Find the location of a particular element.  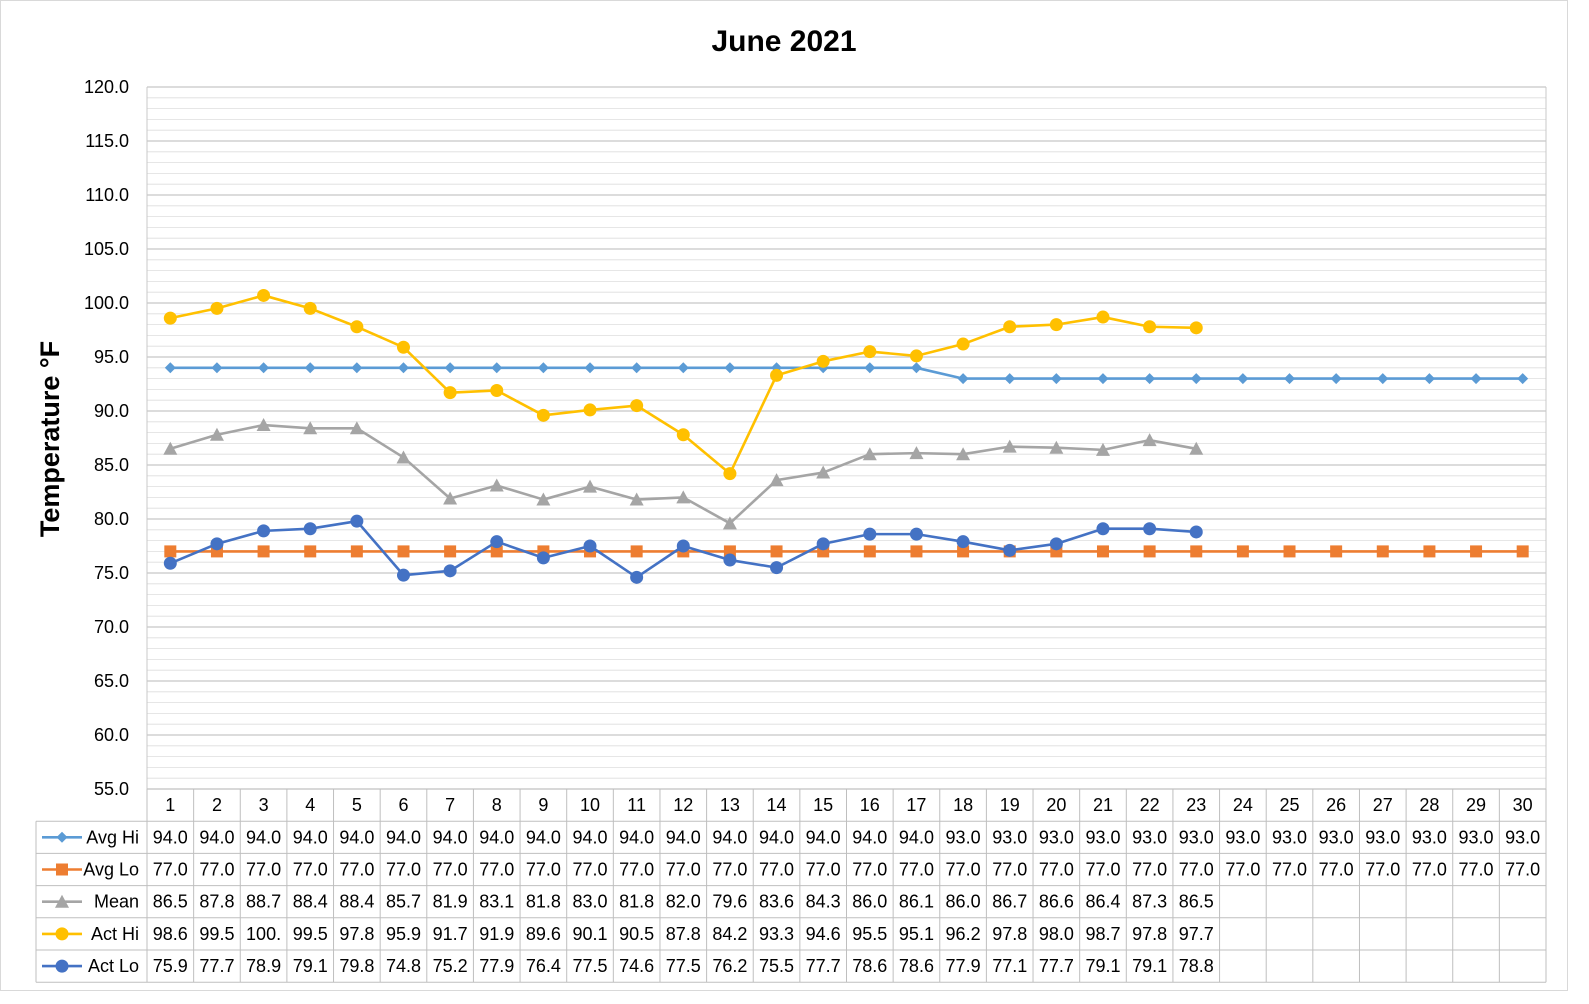

y-tick-label: 100.0 is located at coordinates (106, 303).